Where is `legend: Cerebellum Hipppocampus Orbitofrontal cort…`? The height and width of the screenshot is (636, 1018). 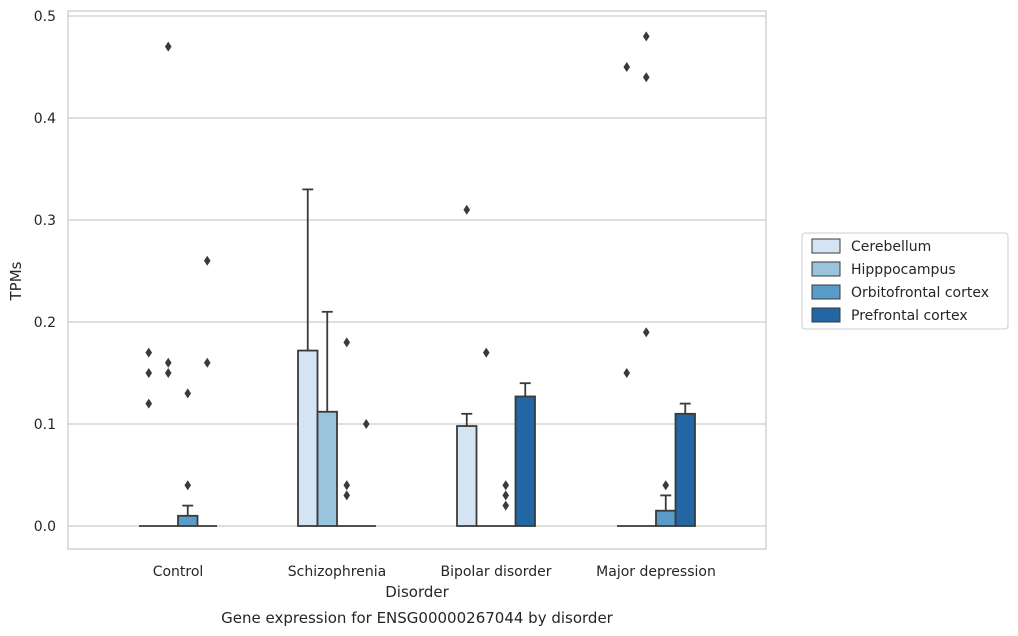 legend: Cerebellum Hipppocampus Orbitofrontal cort… is located at coordinates (905, 281).